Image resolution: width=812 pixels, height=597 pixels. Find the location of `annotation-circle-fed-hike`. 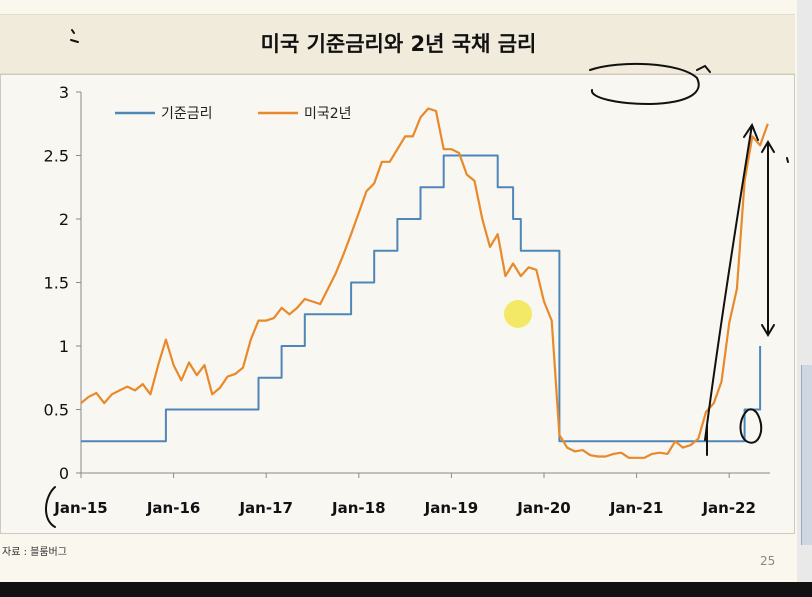

annotation-circle-fed-hike is located at coordinates (751, 426).